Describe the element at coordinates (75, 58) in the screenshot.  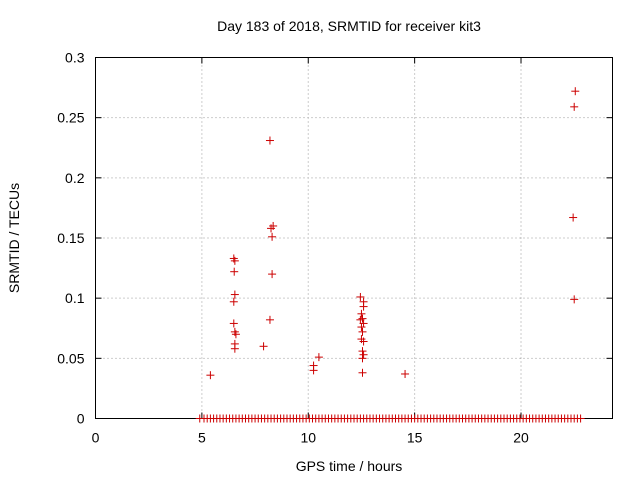
I see `y-tick-label: 0.3` at that location.